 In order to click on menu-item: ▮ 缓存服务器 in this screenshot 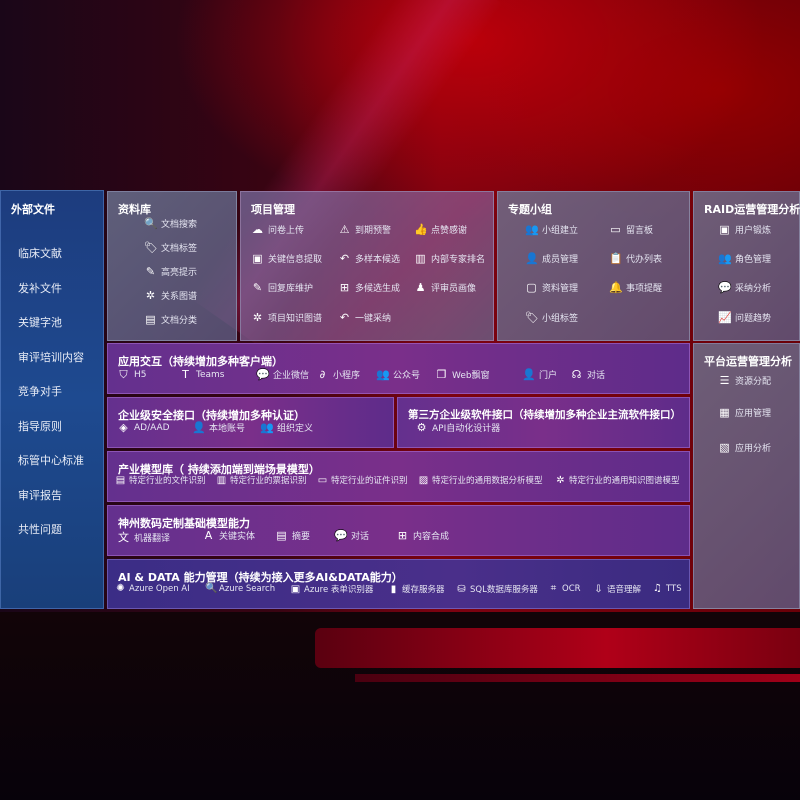, I will do `click(416, 589)`.